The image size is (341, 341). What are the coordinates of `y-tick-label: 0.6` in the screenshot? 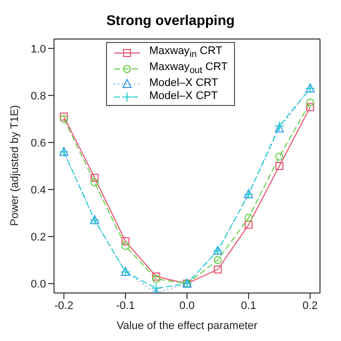 It's located at (38, 143).